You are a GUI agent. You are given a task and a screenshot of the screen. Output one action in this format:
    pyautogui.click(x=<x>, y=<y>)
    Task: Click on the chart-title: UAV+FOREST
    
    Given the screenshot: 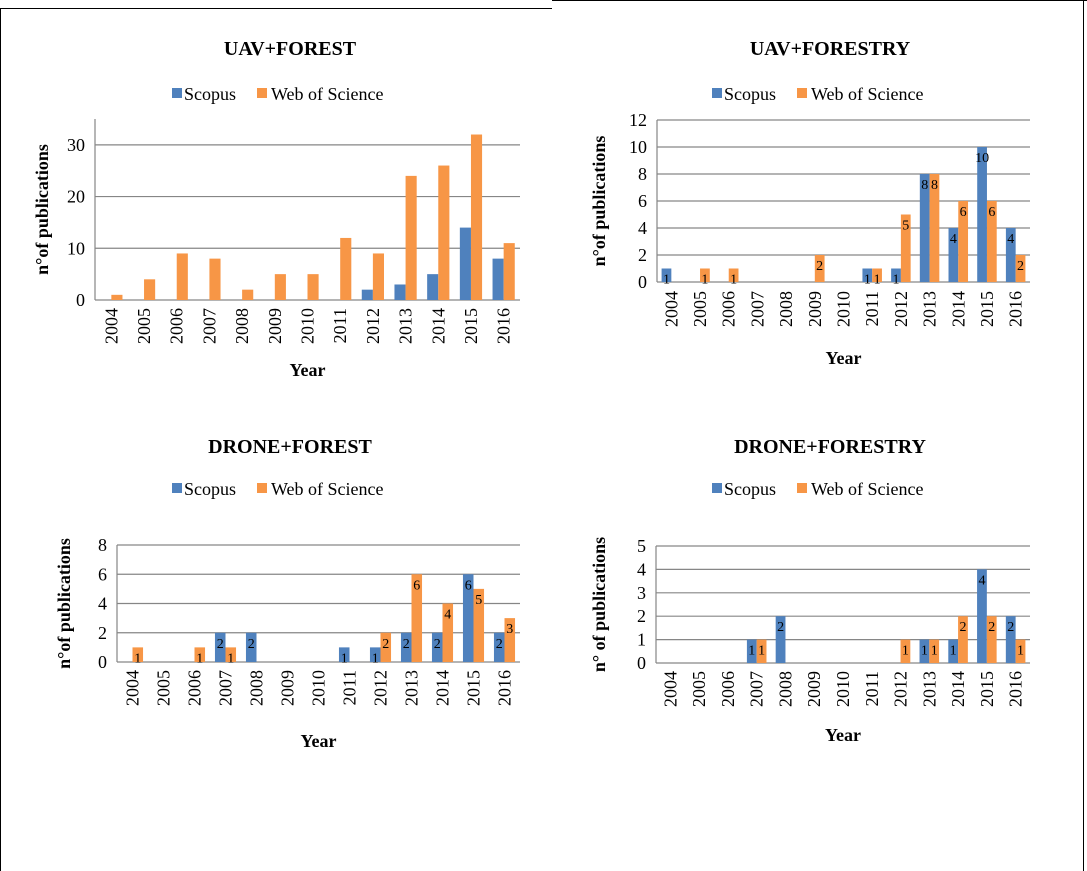 What is the action you would take?
    pyautogui.click(x=290, y=49)
    